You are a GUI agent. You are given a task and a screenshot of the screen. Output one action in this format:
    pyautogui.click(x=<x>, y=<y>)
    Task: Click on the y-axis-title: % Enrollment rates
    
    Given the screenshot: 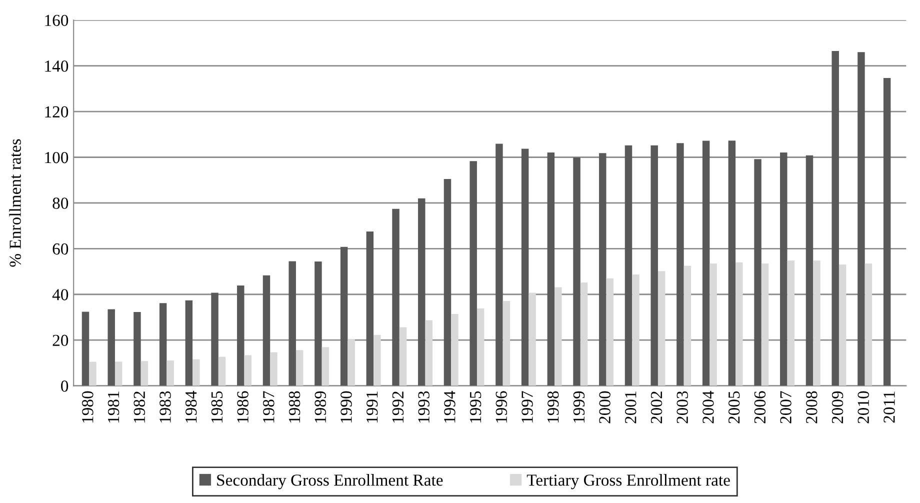 What is the action you would take?
    pyautogui.click(x=15, y=203)
    